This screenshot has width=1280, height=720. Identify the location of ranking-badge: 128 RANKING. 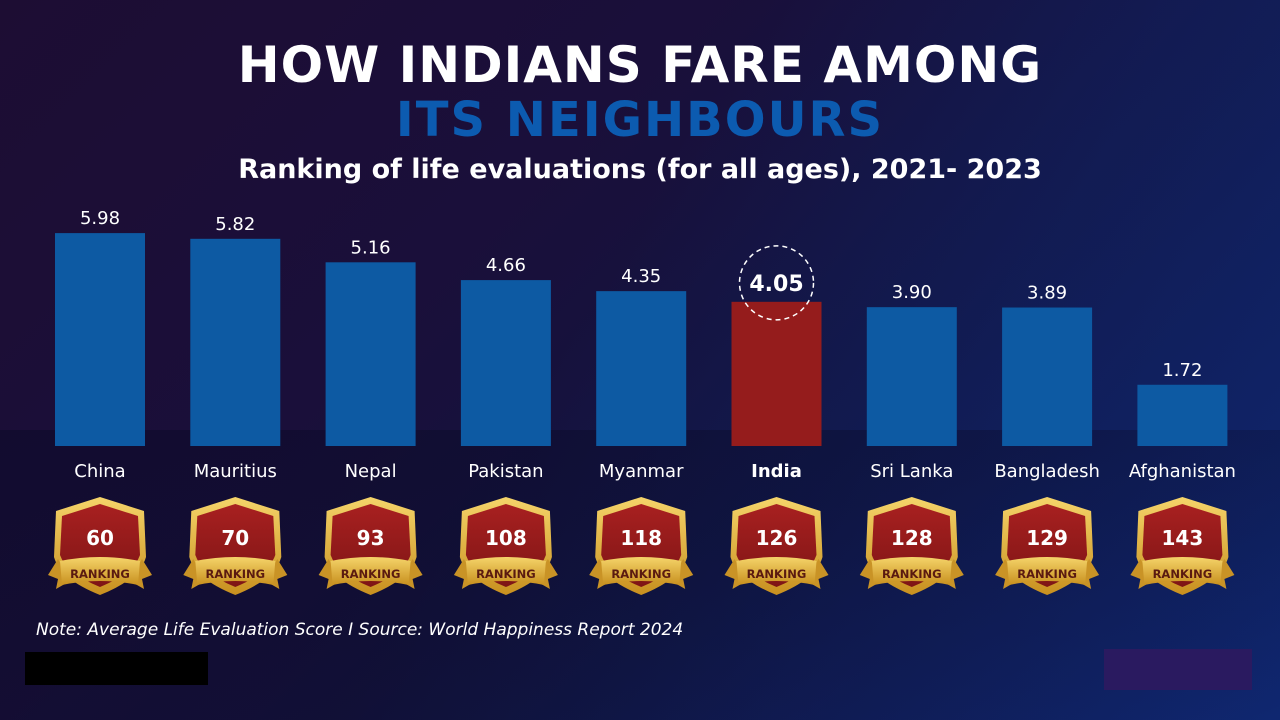
(911, 546).